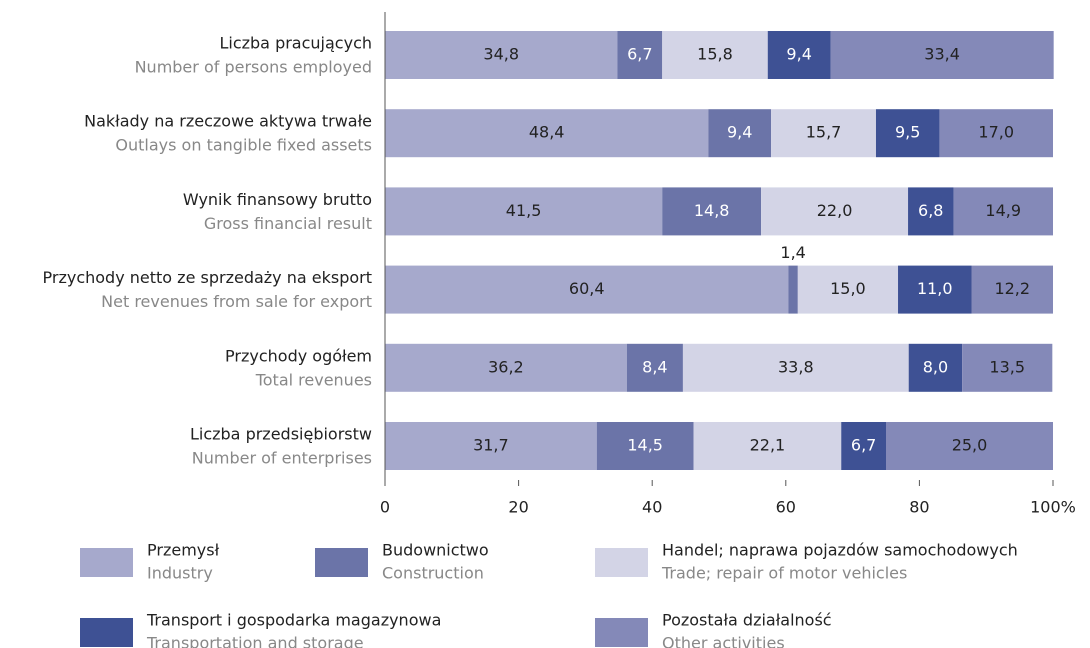 This screenshot has width=1090, height=648. Describe the element at coordinates (313, 379) in the screenshot. I see `category-label-en: Total revenues` at that location.